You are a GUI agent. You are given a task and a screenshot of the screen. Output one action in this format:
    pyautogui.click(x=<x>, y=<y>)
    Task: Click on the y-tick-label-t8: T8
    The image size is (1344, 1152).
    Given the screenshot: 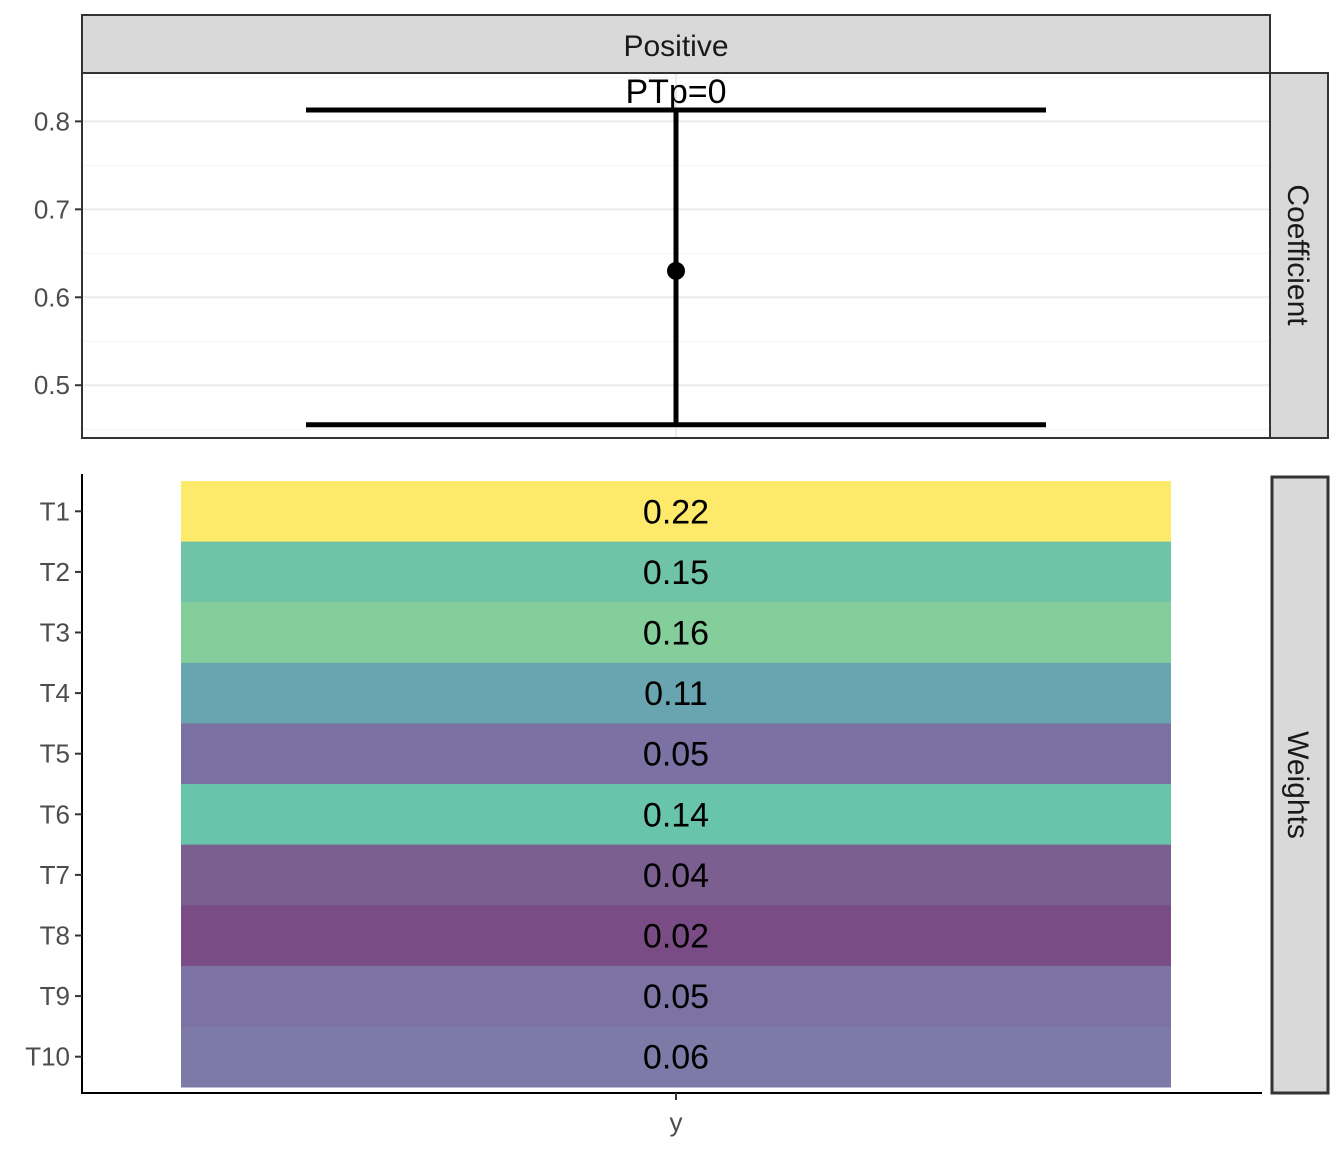 What is the action you would take?
    pyautogui.click(x=55, y=936)
    